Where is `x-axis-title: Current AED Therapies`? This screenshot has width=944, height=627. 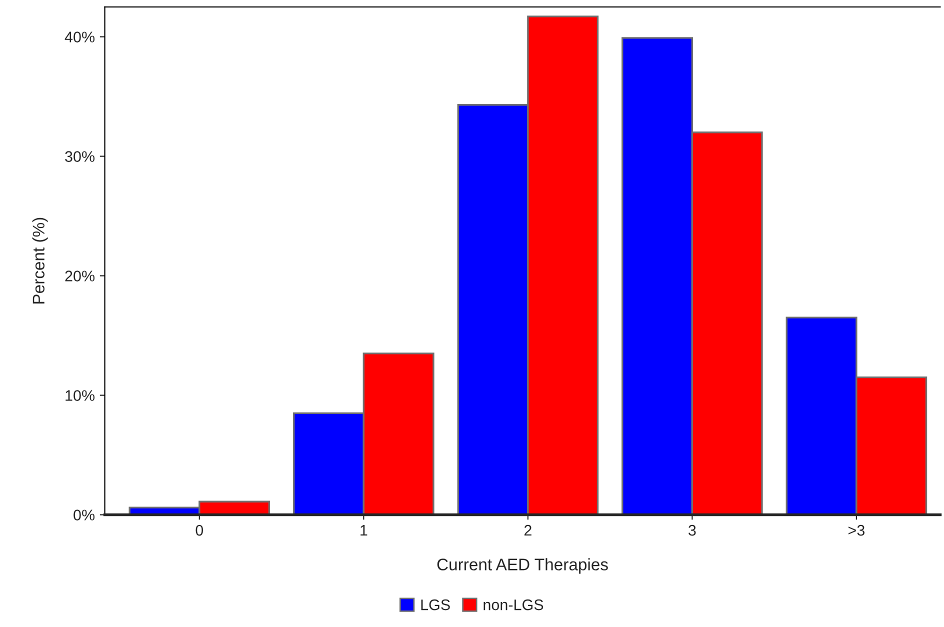 x-axis-title: Current AED Therapies is located at coordinates (522, 566).